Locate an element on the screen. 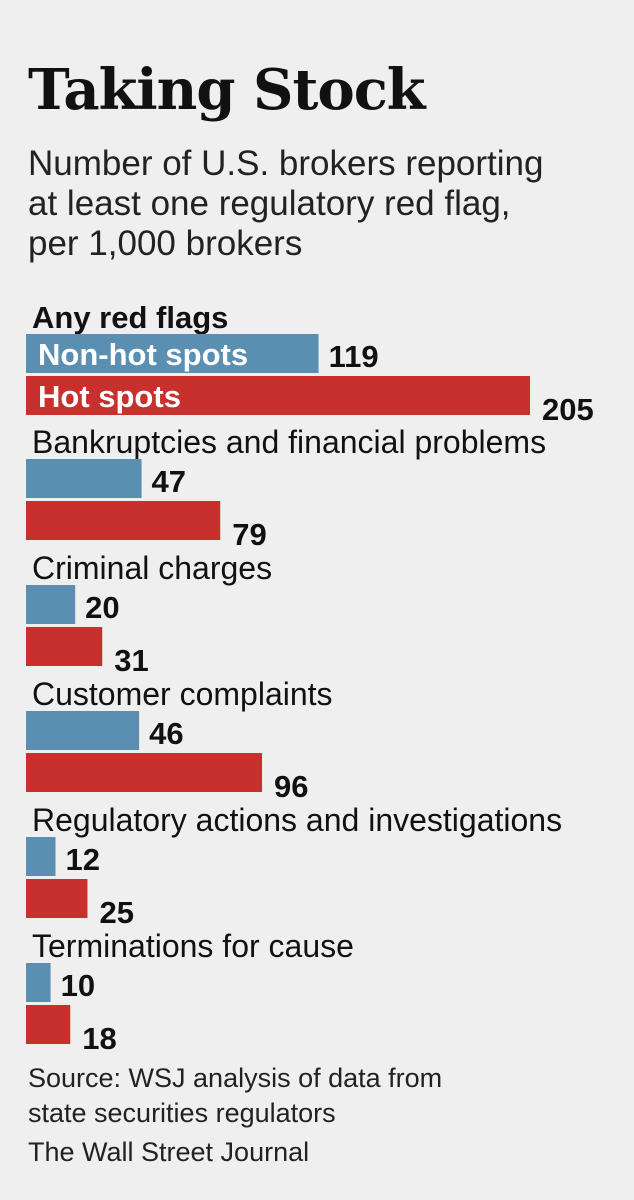 This screenshot has width=634, height=1200. category-label-2: Criminal charges is located at coordinates (152, 568).